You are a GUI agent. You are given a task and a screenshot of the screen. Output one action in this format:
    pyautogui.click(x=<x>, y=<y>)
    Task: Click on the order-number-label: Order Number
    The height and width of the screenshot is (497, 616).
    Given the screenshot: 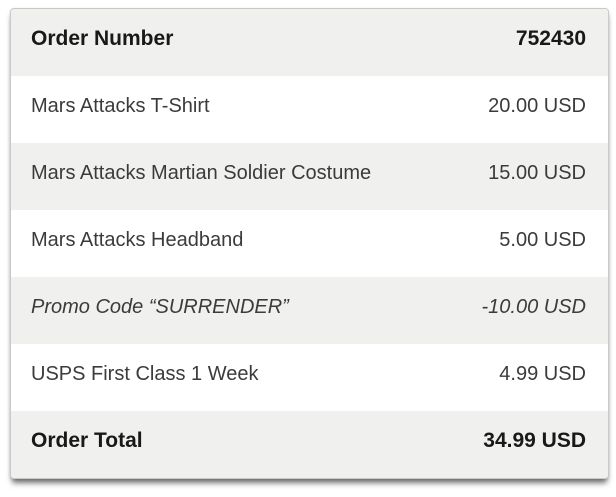 What is the action you would take?
    pyautogui.click(x=102, y=38)
    